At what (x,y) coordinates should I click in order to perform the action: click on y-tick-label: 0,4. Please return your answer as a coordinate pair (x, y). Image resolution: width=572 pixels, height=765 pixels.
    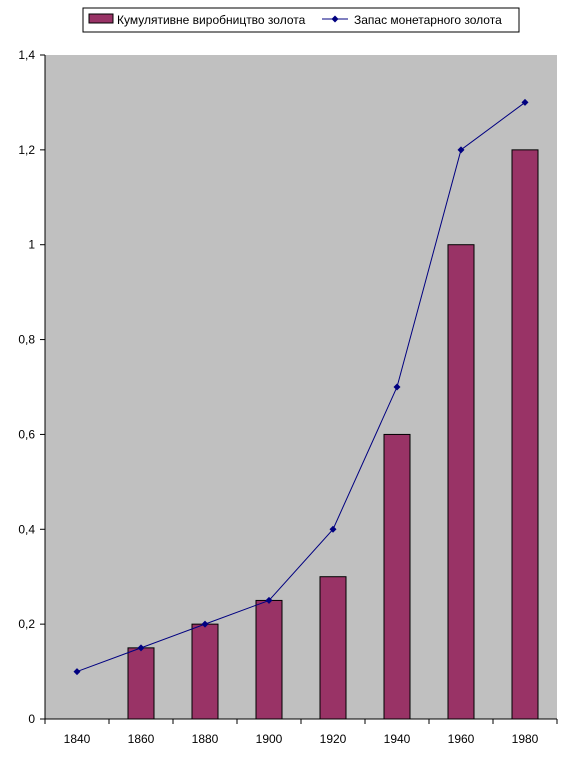
    Looking at the image, I should click on (26, 529).